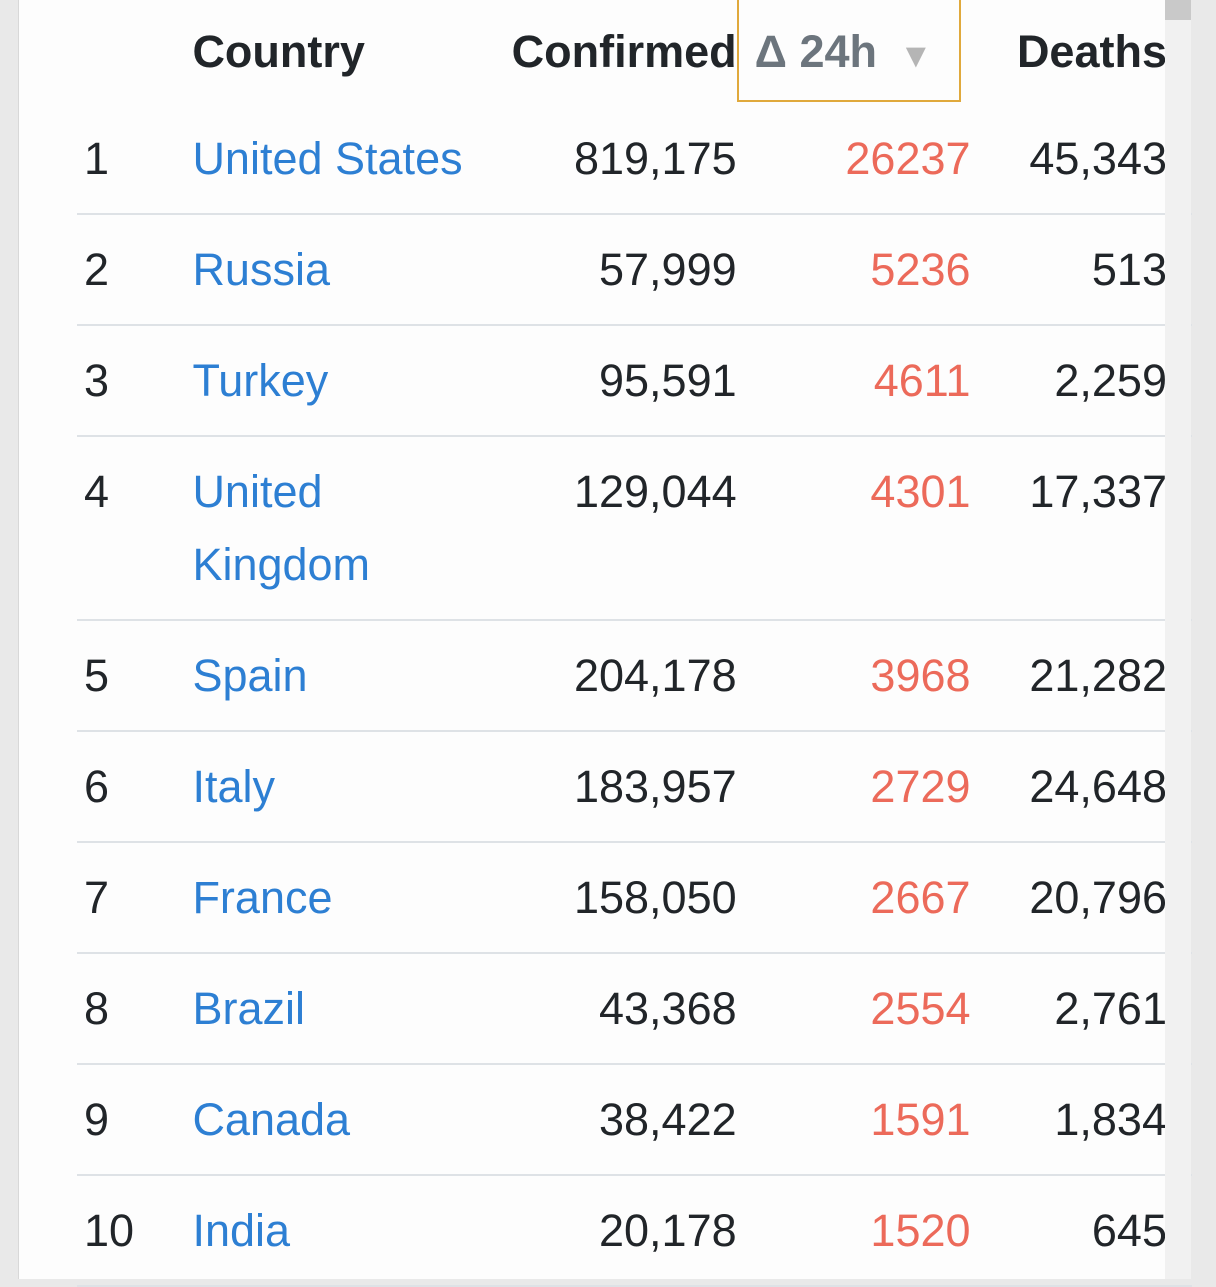  I want to click on delta-24h-cell: 1591, so click(863, 1119).